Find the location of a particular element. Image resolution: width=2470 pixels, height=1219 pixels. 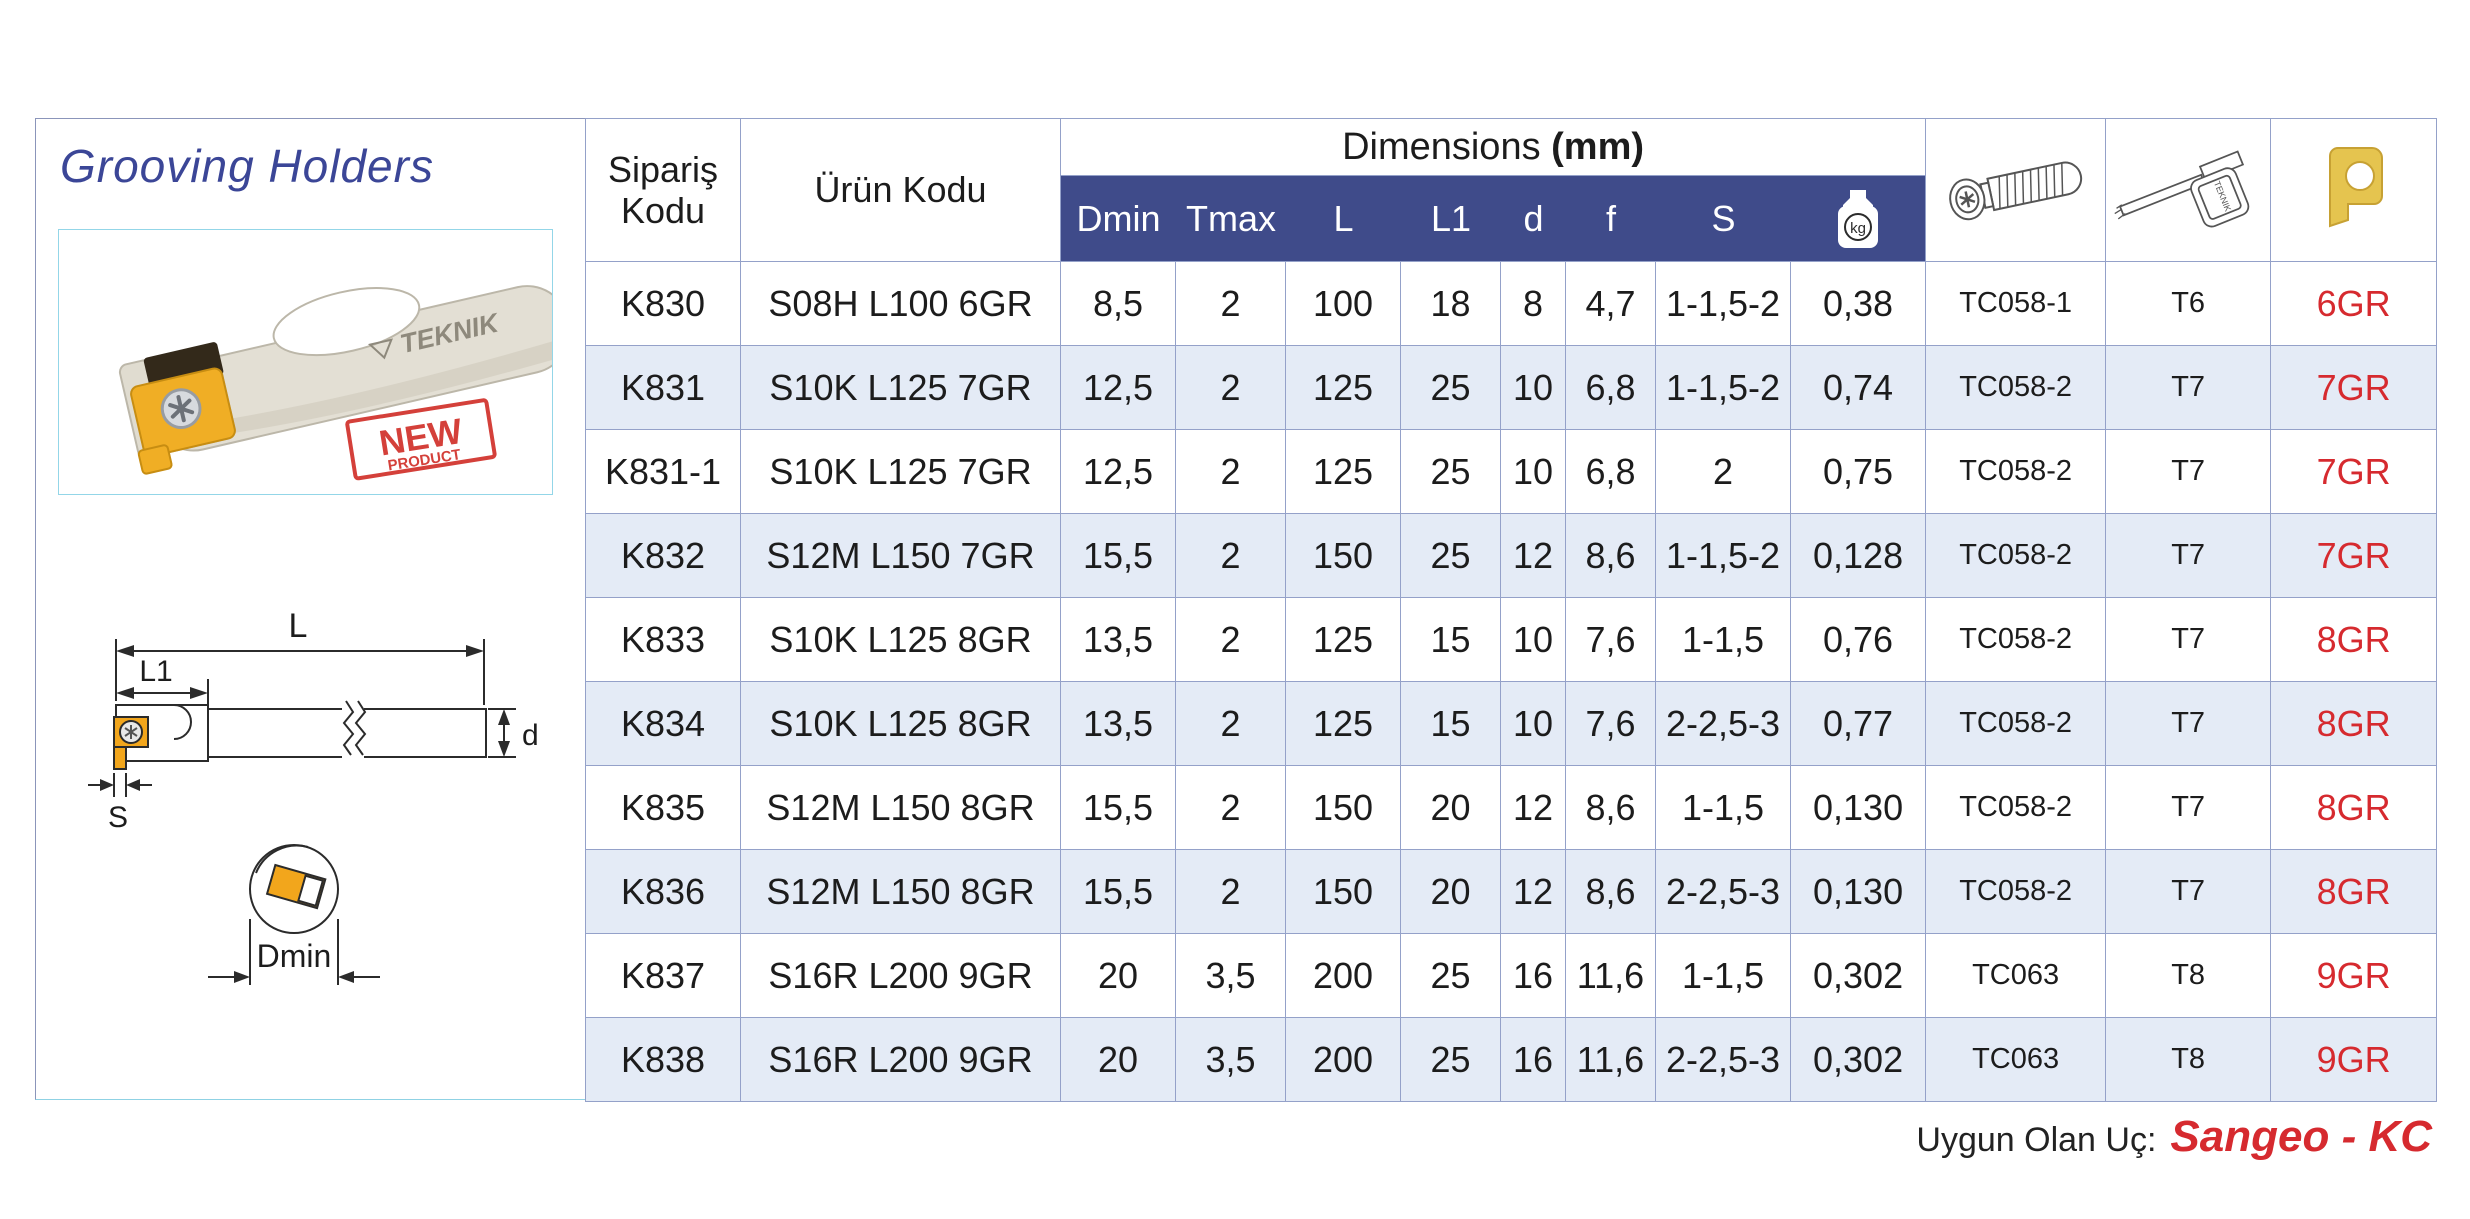

order-code-cell: K832 is located at coordinates (663, 555).